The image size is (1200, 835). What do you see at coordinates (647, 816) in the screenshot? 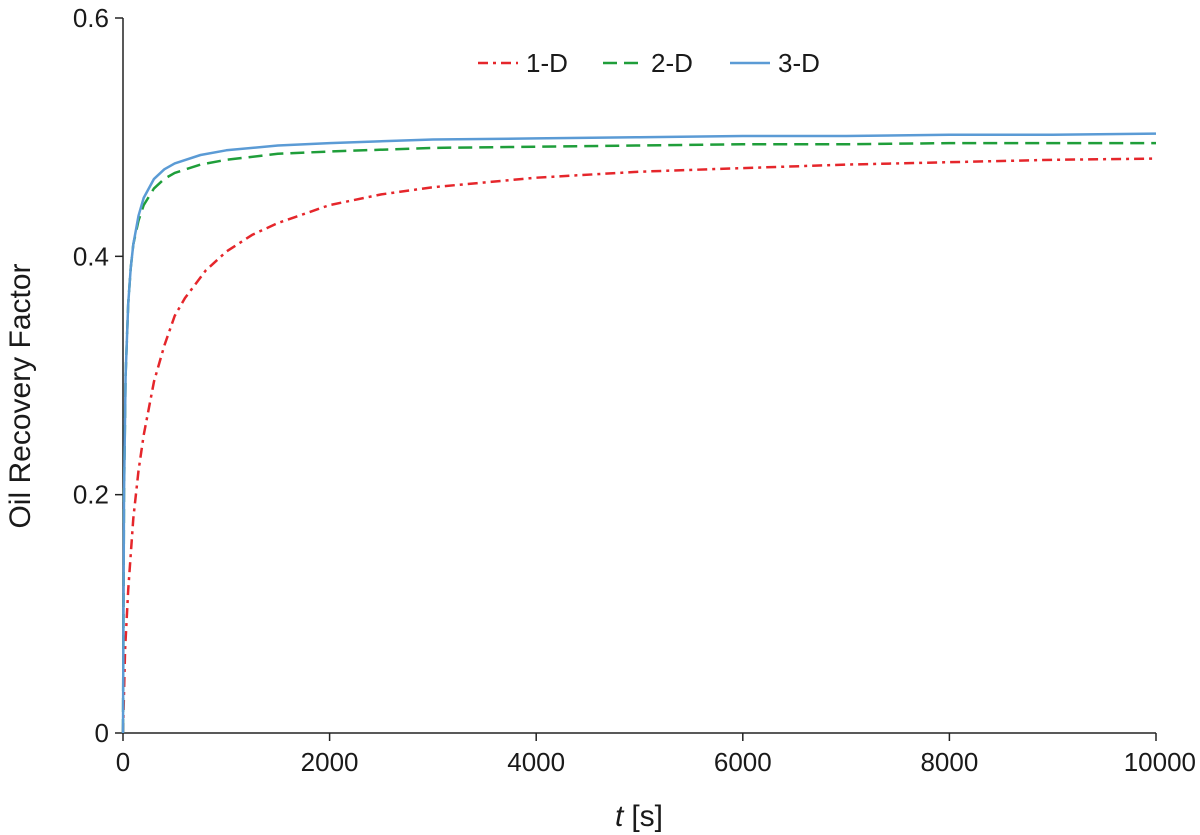
I see `x-axis-title-unit: [s]` at bounding box center [647, 816].